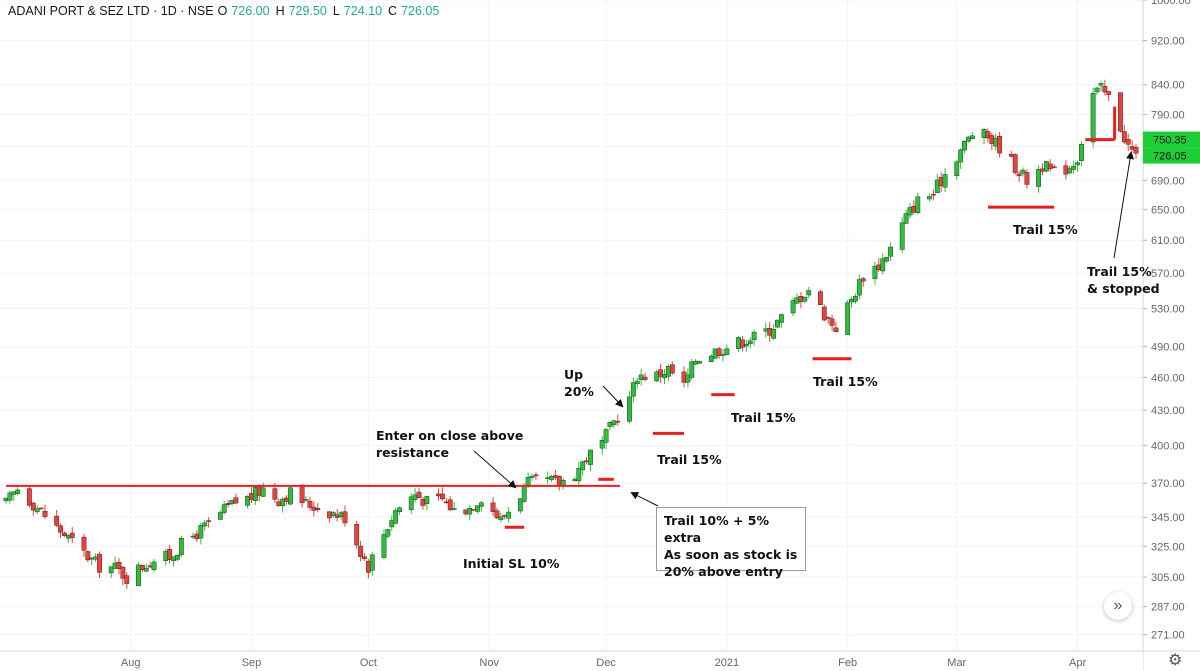  Describe the element at coordinates (1168, 348) in the screenshot. I see `price-tick-label: 490.00` at that location.